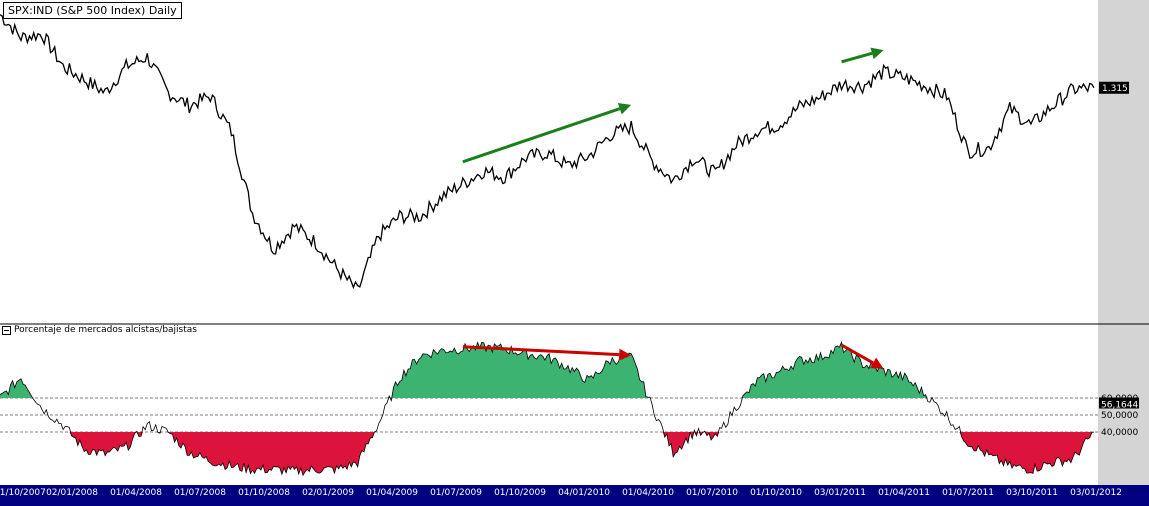 This screenshot has width=1149, height=506. I want to click on x-tick-label: 01/10/2009, so click(520, 493).